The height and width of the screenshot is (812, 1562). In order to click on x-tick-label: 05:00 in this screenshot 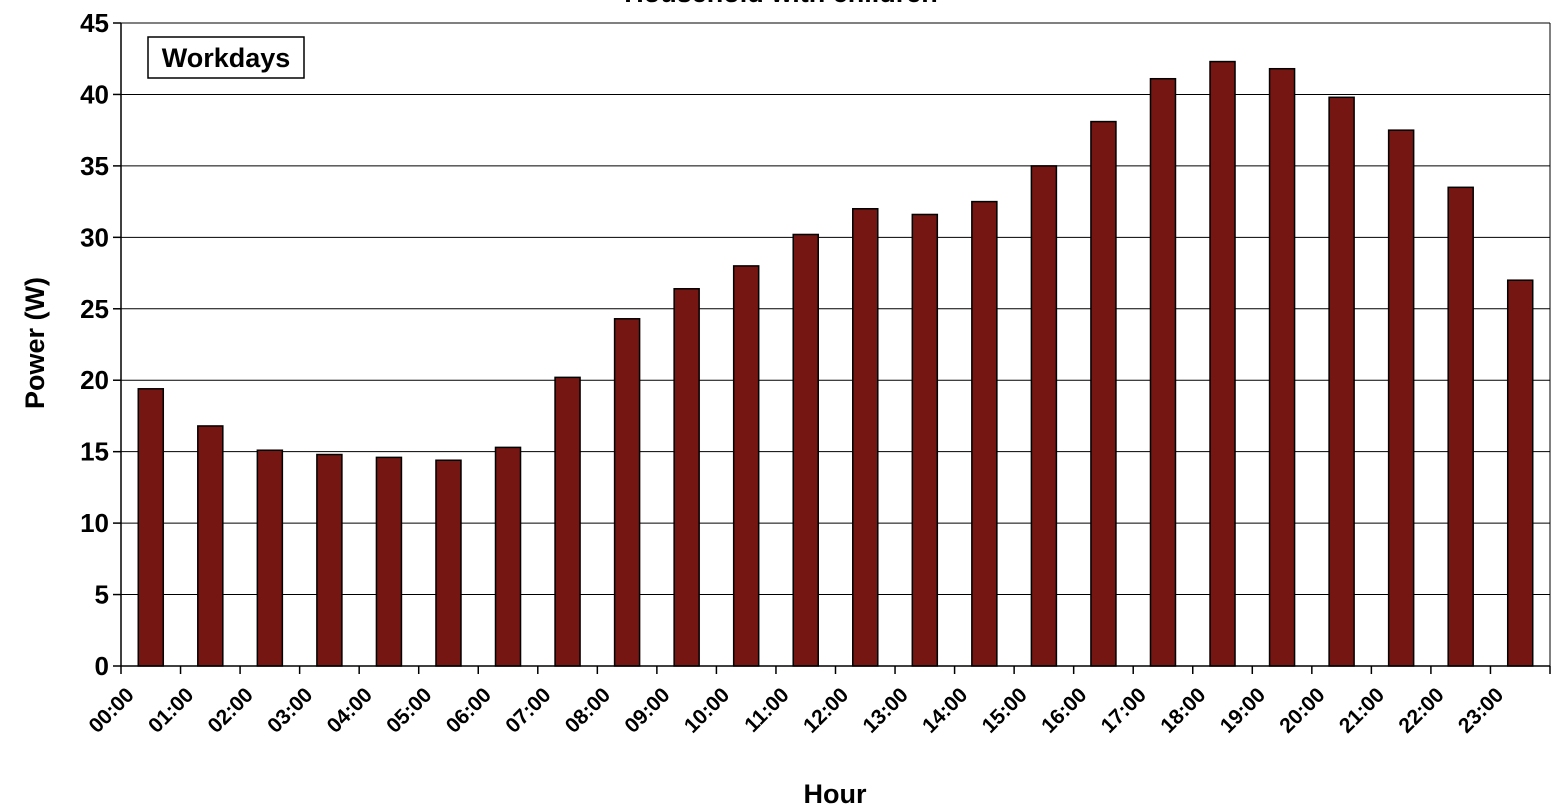, I will do `click(409, 710)`.